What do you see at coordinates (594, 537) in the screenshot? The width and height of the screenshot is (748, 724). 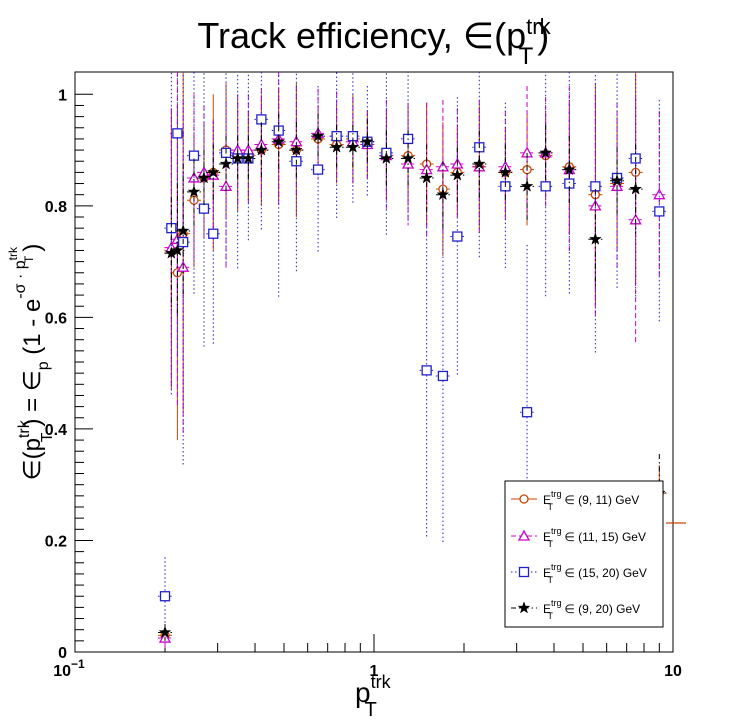 I see `legend-label: Etrg T ∈ (11, 15) GeV` at bounding box center [594, 537].